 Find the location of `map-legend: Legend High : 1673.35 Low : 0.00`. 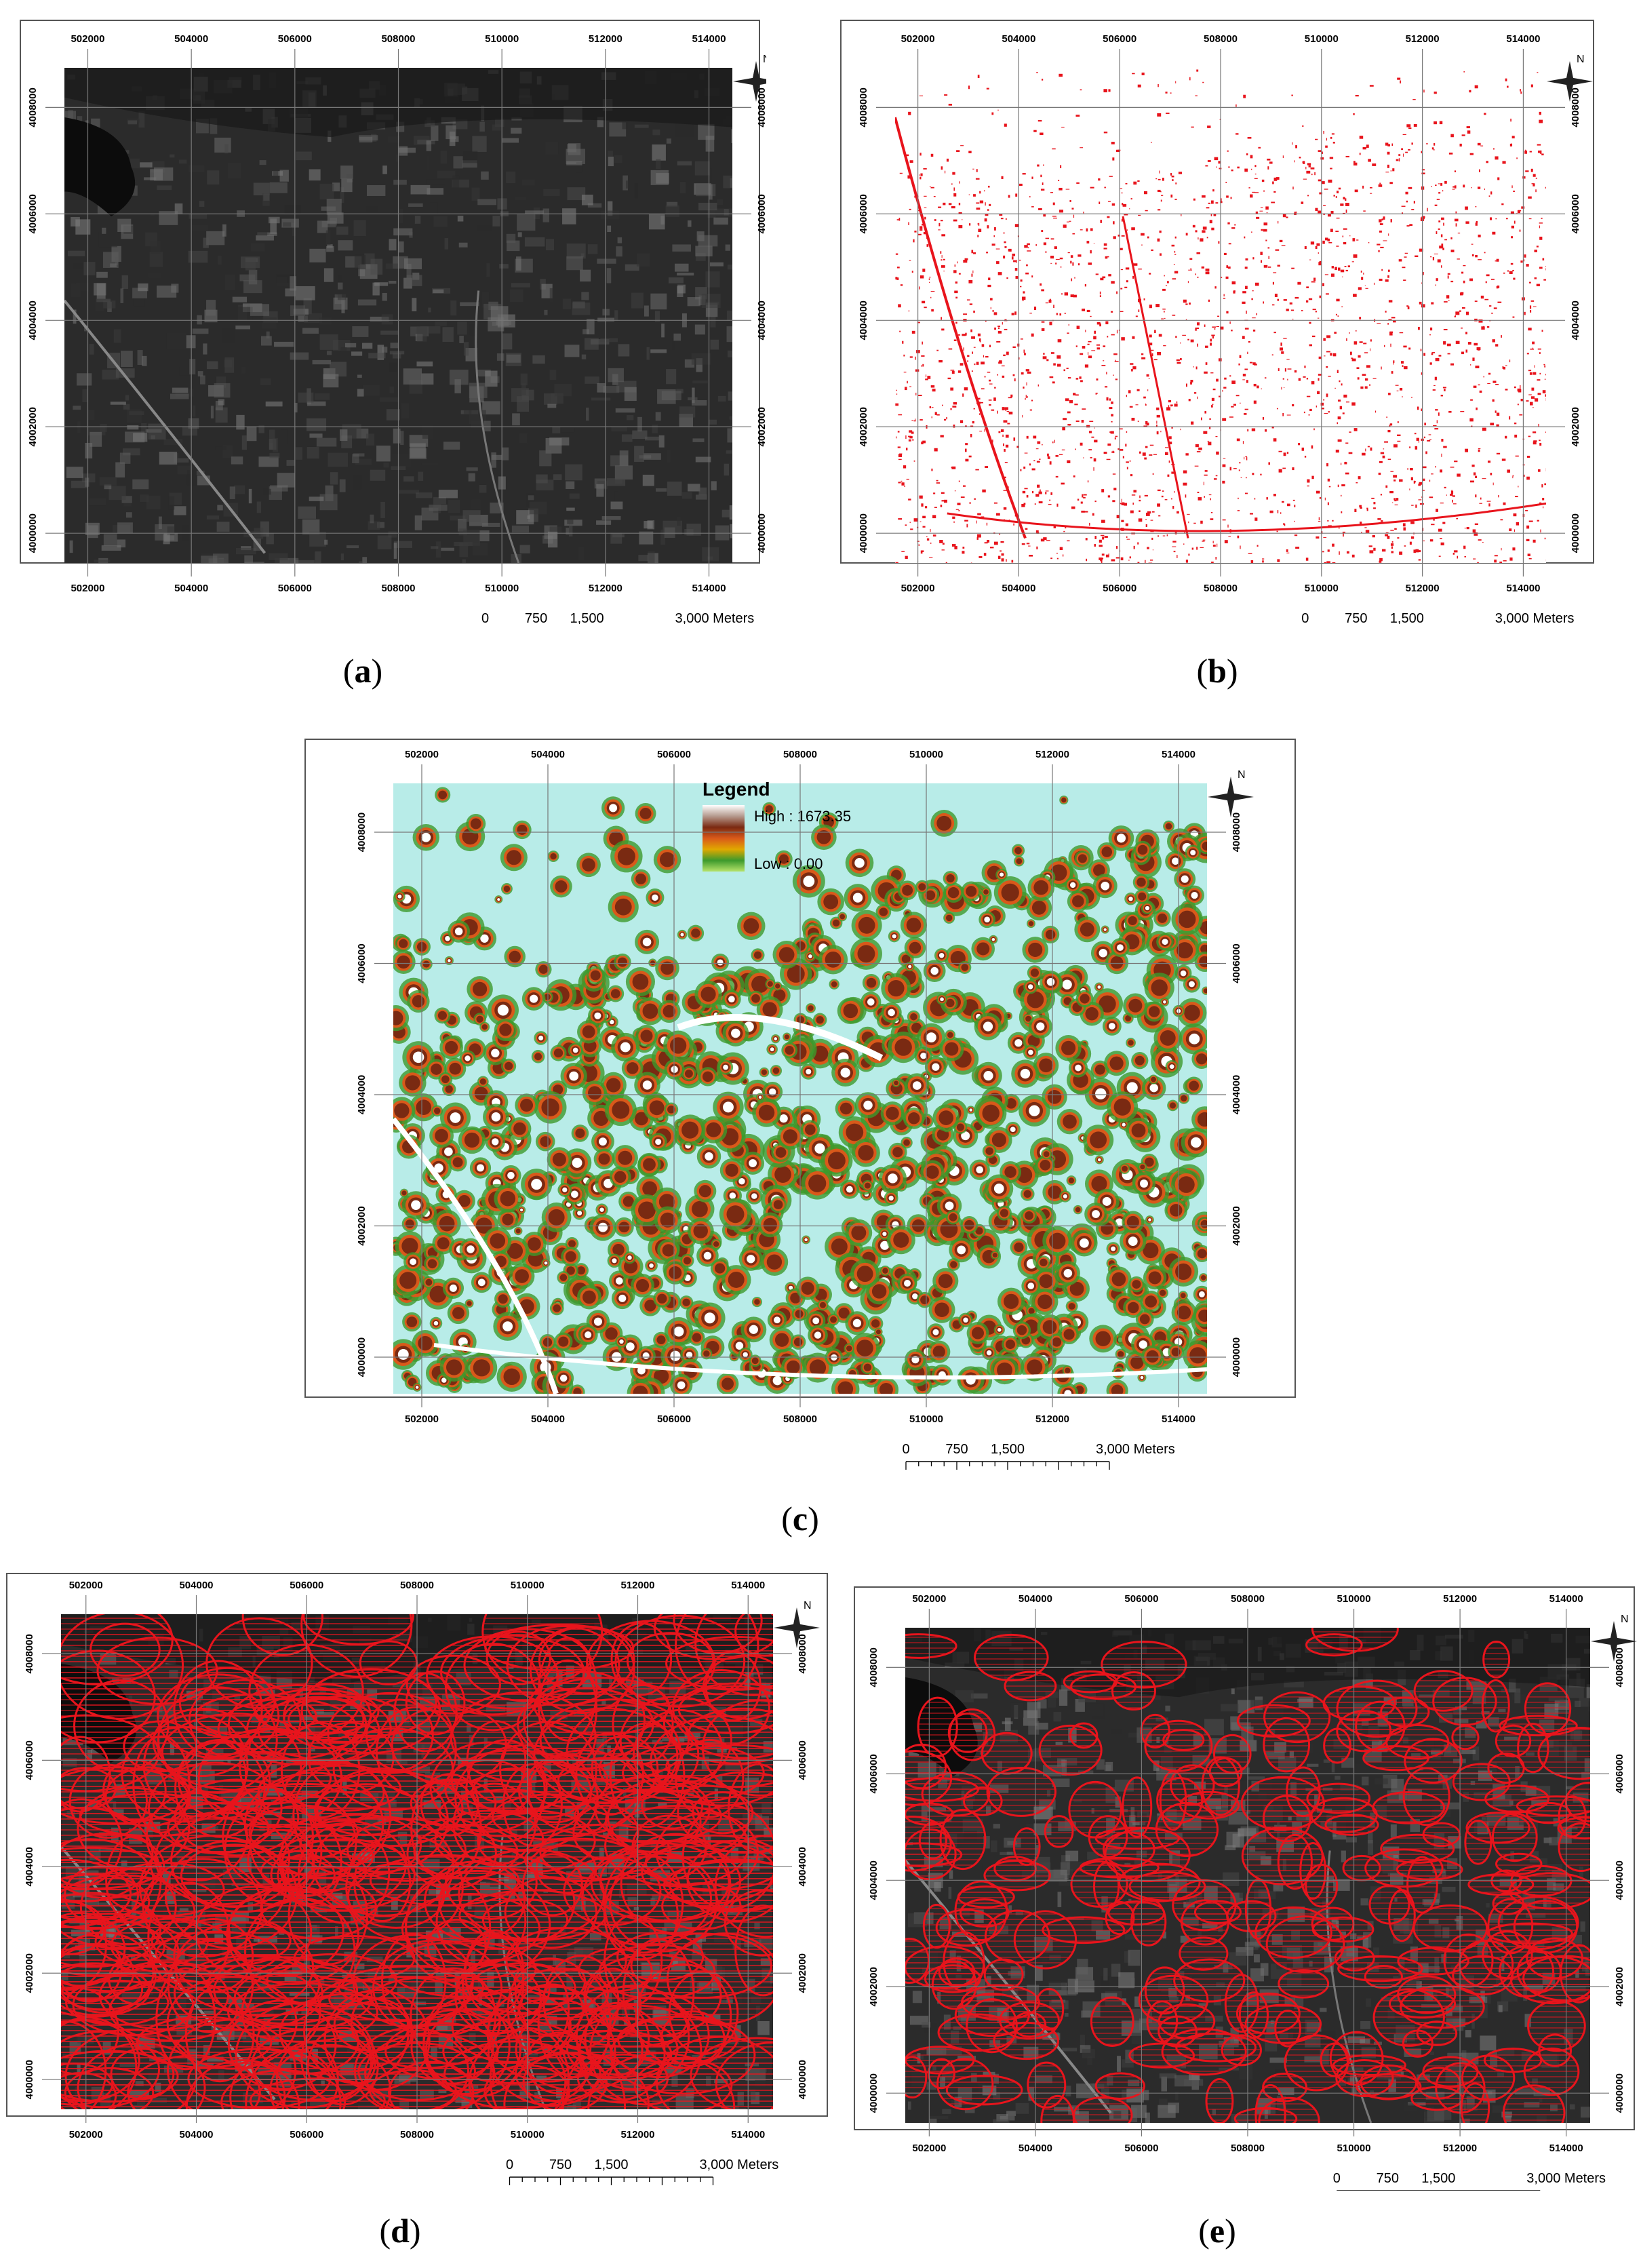

map-legend: Legend High : 1673.35 Low : 0.00 is located at coordinates (777, 825).